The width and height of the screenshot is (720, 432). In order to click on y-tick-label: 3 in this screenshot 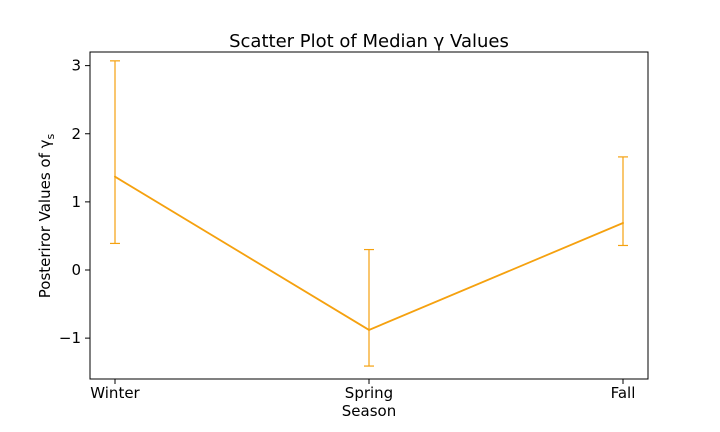, I will do `click(76, 66)`.